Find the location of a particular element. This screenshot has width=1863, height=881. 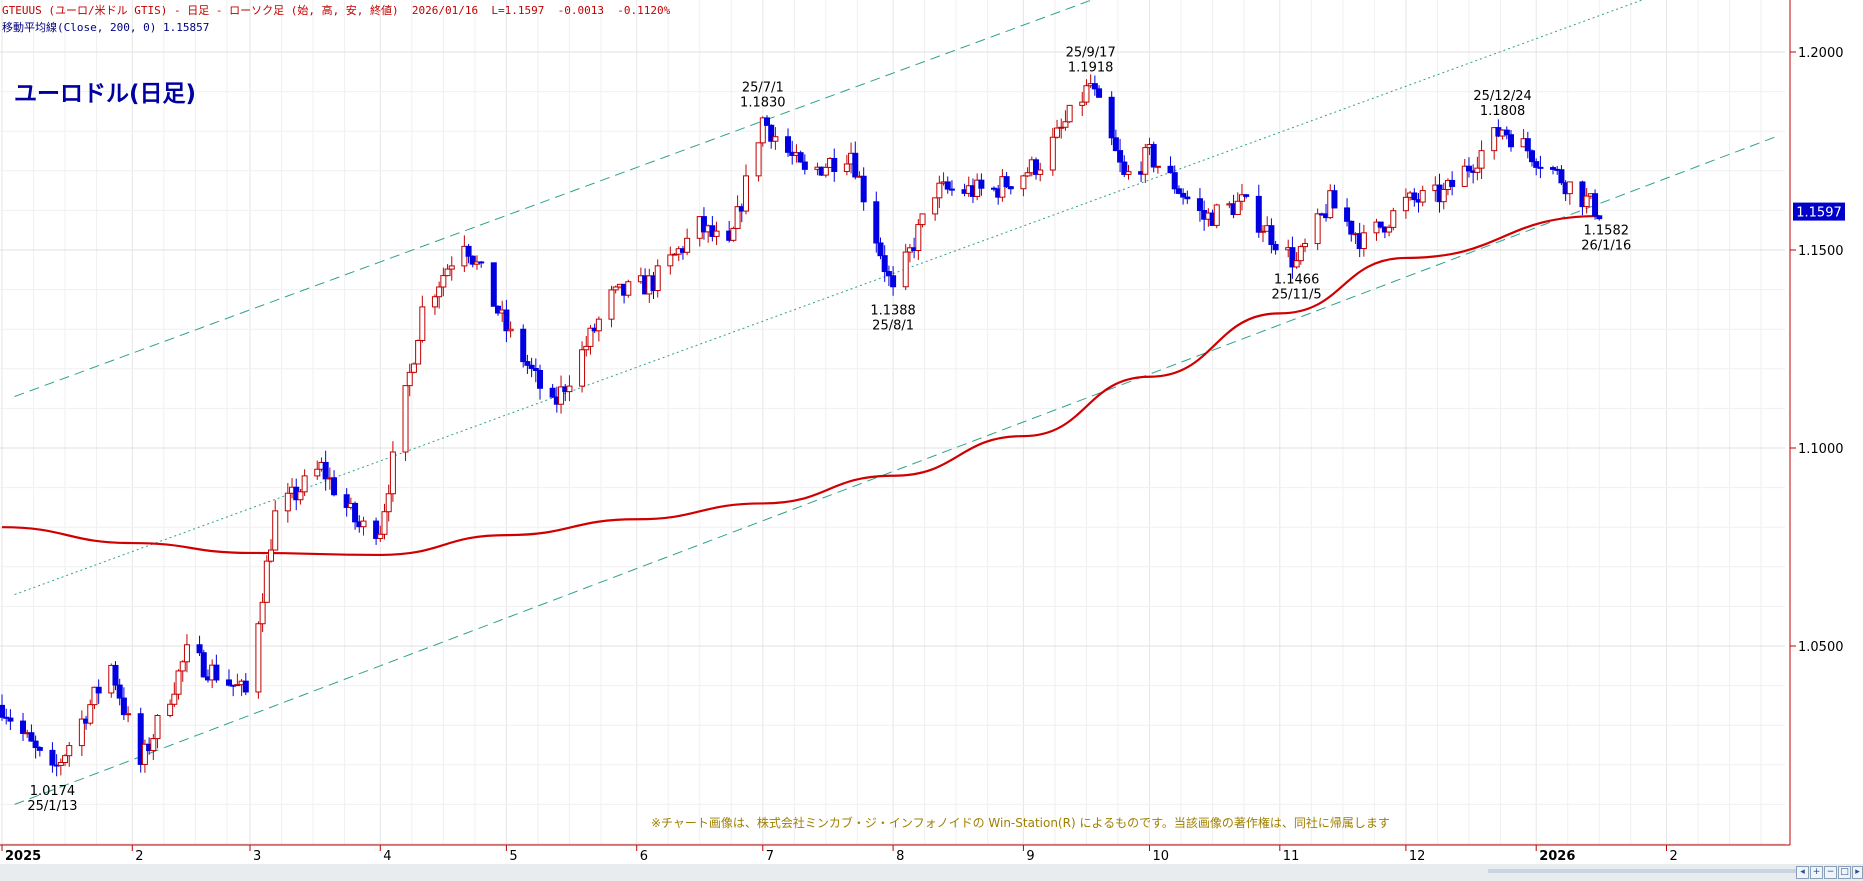

zoom-reset-icon: □ is located at coordinates (1844, 872).